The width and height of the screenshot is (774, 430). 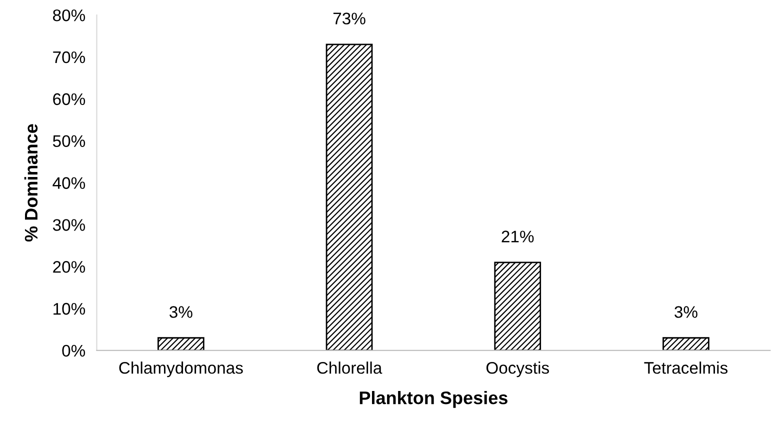 I want to click on x-axis-title: Plankton Spesies, so click(x=434, y=399).